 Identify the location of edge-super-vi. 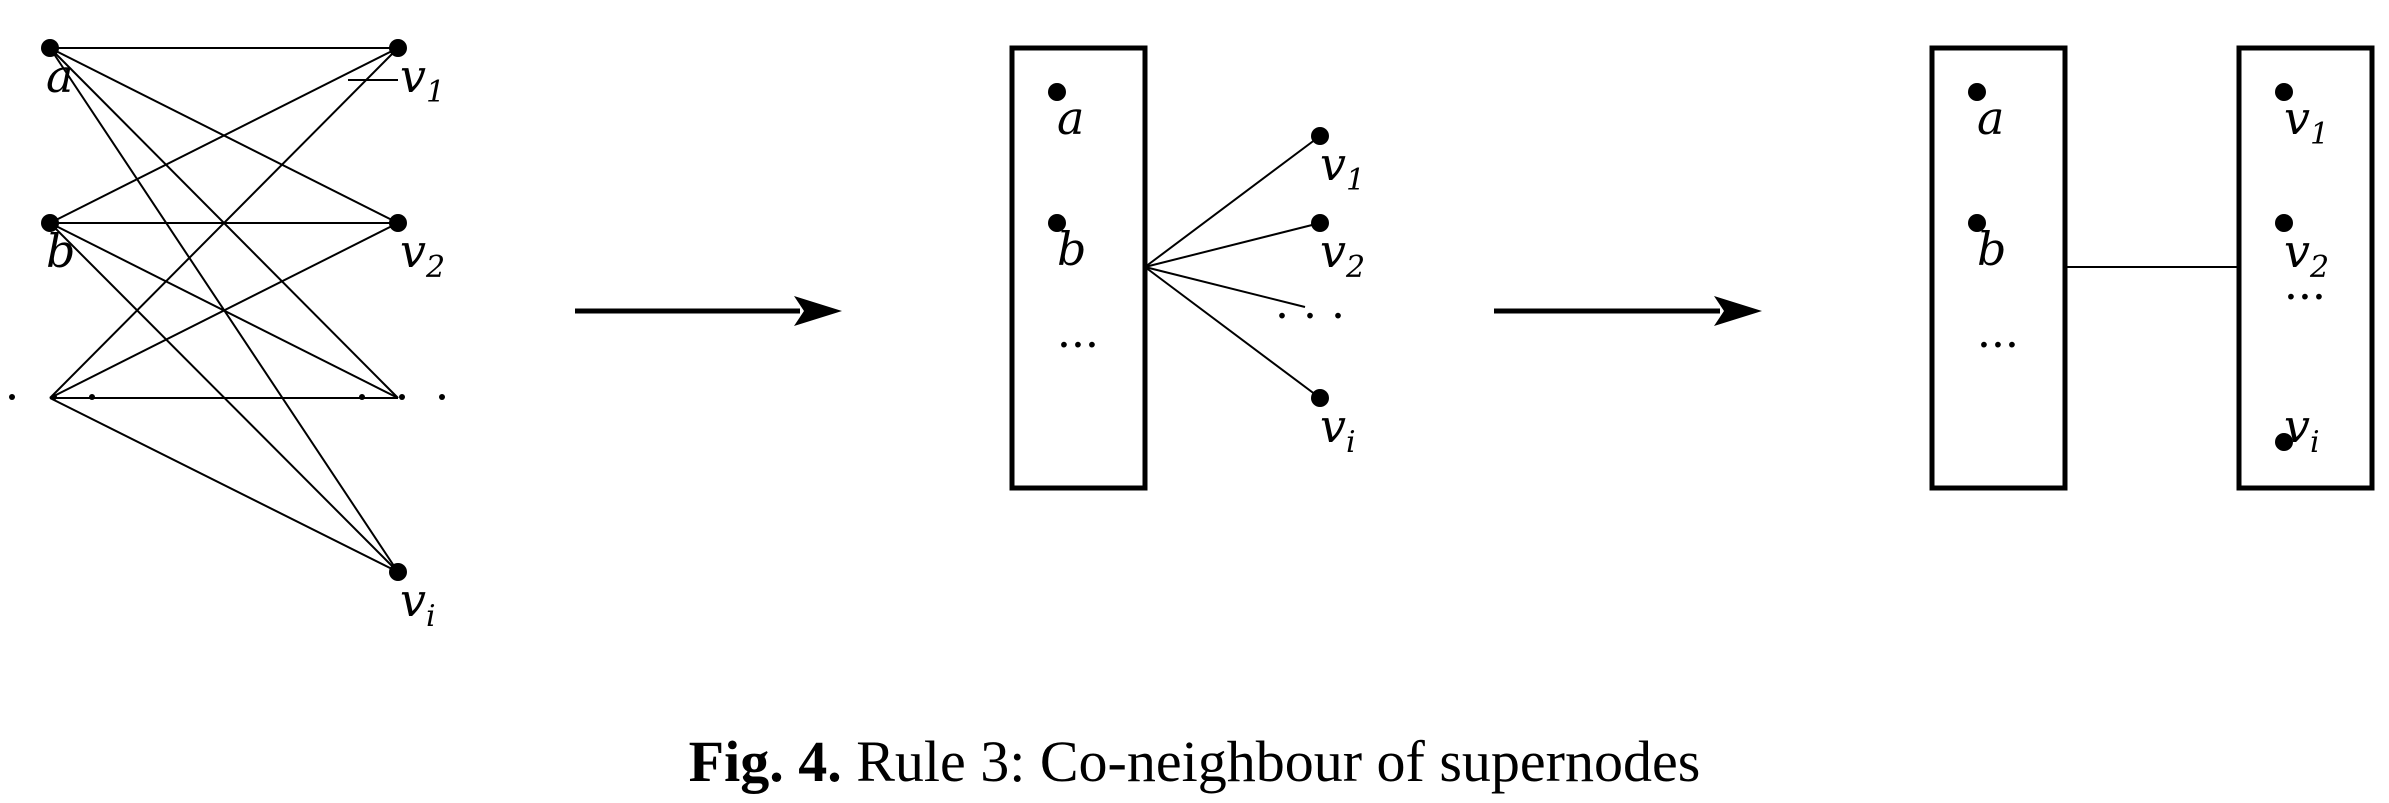
(1232, 332).